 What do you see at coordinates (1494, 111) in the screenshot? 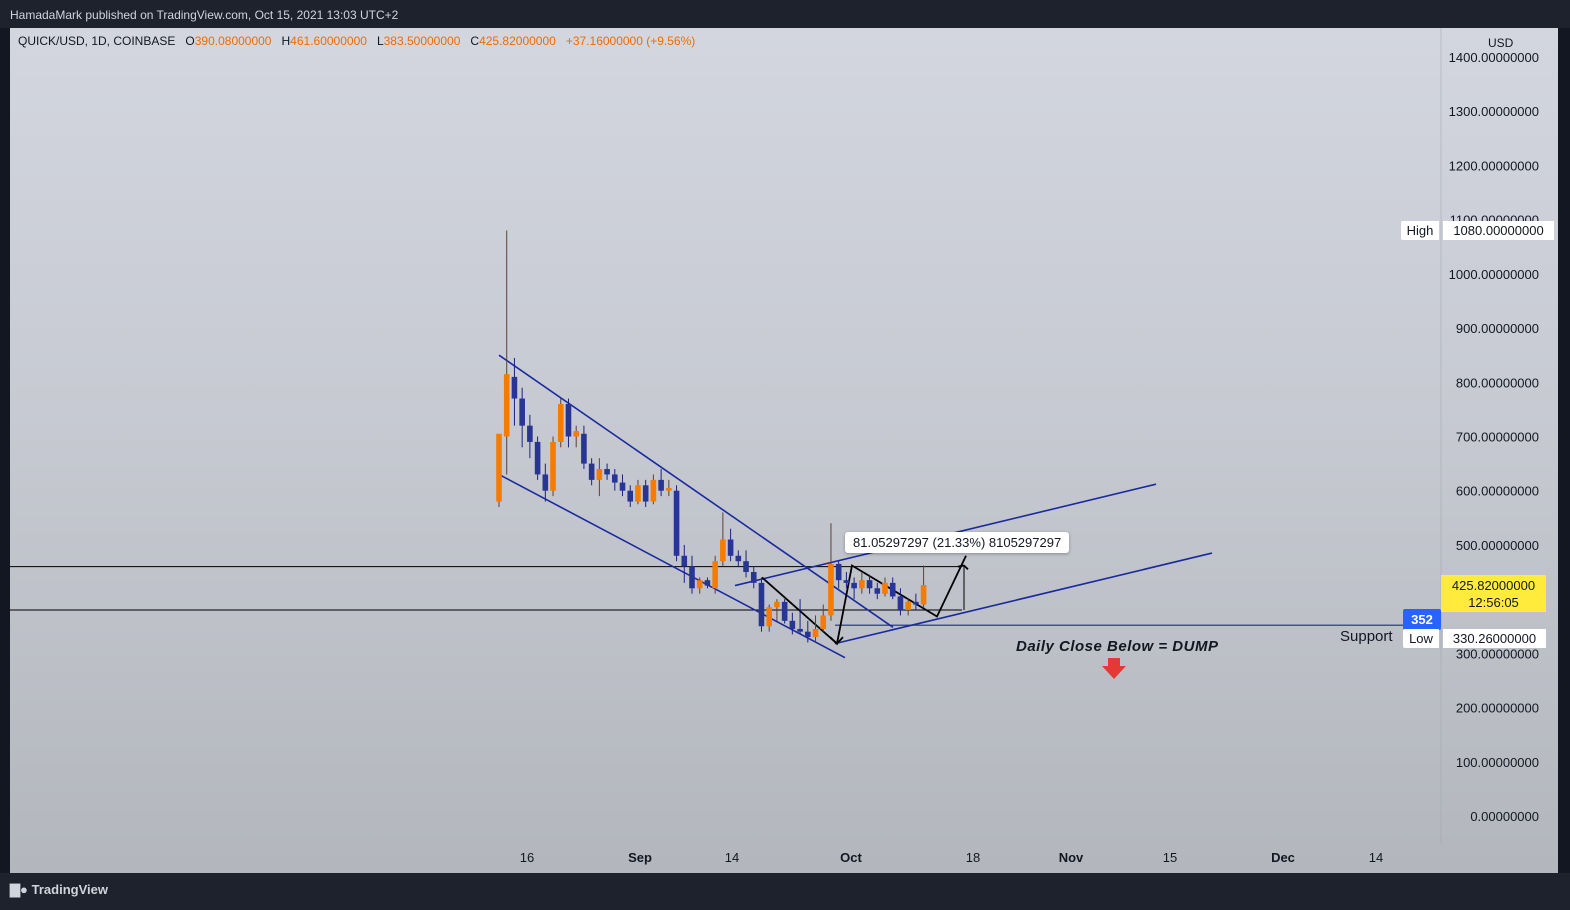
I see `price-tick-label: 1300.00000000` at bounding box center [1494, 111].